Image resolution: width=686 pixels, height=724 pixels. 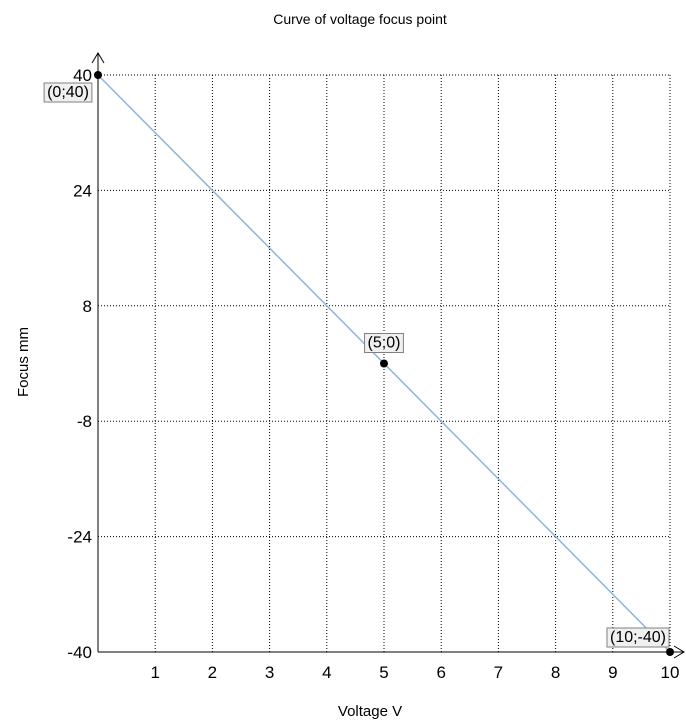 What do you see at coordinates (212, 672) in the screenshot?
I see `x-tick-label: 2` at bounding box center [212, 672].